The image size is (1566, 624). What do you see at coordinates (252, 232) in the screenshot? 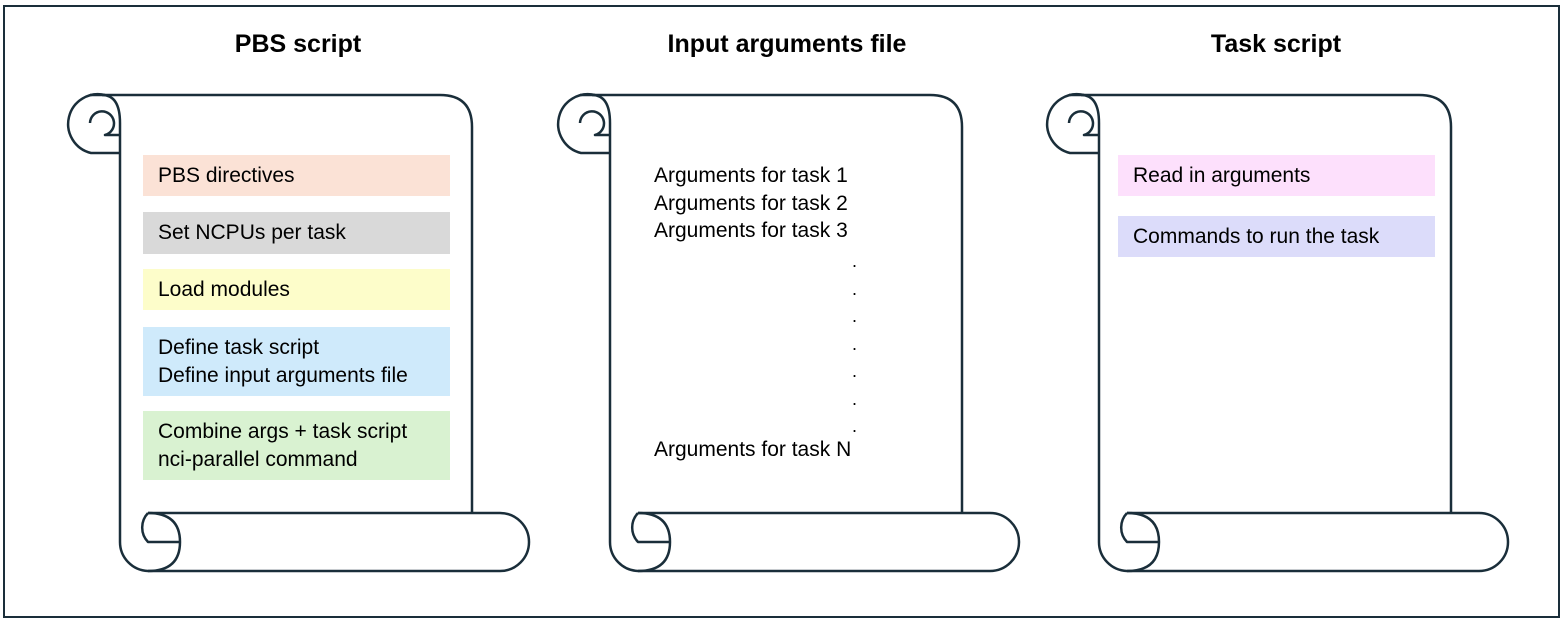
I see `pbs-box-line: Set NCPUs per task` at bounding box center [252, 232].